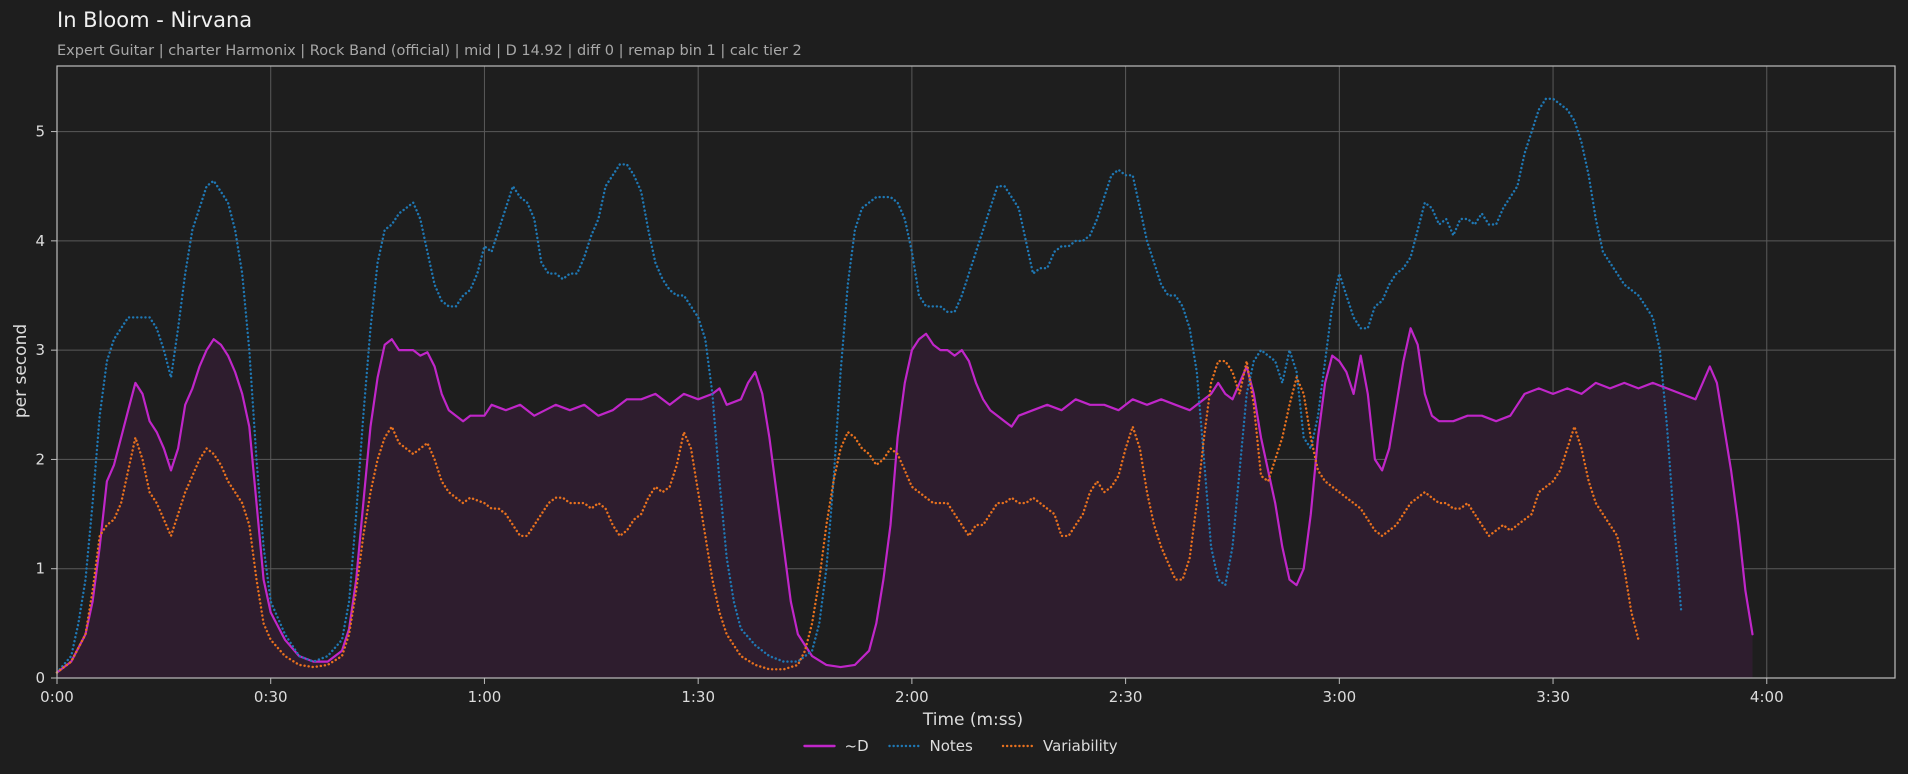 The height and width of the screenshot is (774, 1908). Describe the element at coordinates (1080, 746) in the screenshot. I see `legend-label-variability: Variability` at that location.